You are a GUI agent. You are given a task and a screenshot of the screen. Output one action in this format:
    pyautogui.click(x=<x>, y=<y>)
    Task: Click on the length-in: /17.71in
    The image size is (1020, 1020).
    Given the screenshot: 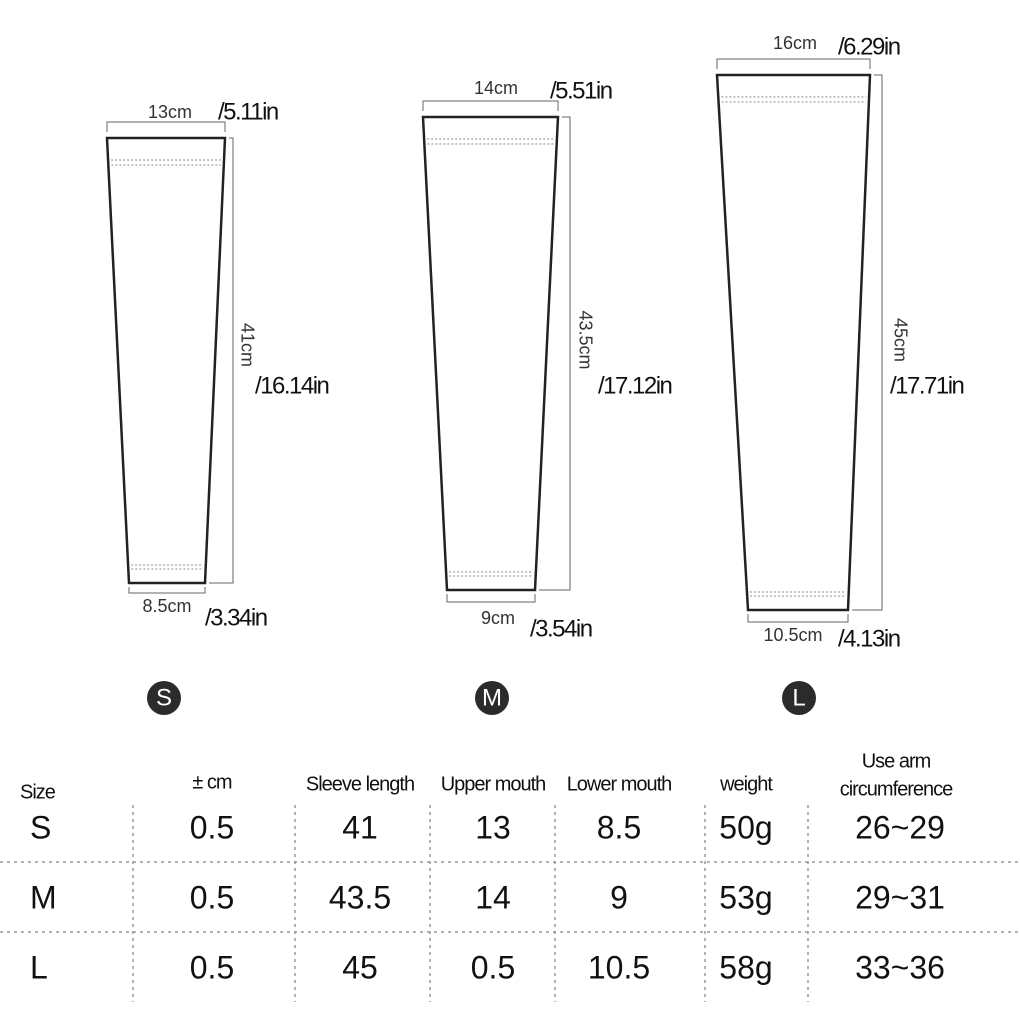 What is the action you would take?
    pyautogui.click(x=927, y=385)
    